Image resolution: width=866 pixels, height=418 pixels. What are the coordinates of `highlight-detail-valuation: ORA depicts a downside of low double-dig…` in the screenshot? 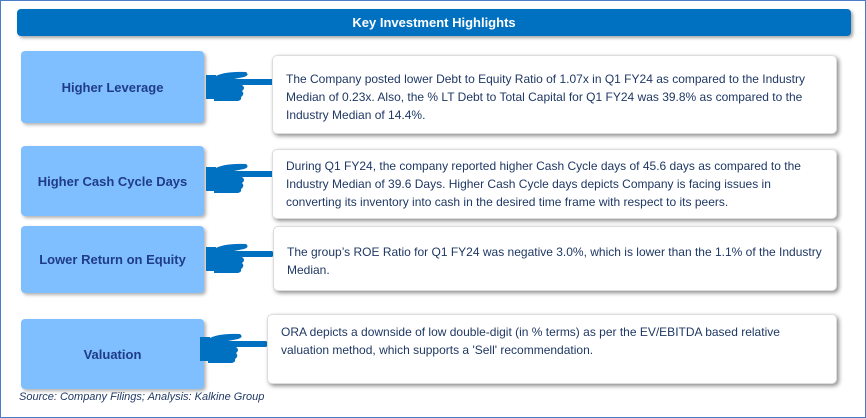 It's located at (552, 349).